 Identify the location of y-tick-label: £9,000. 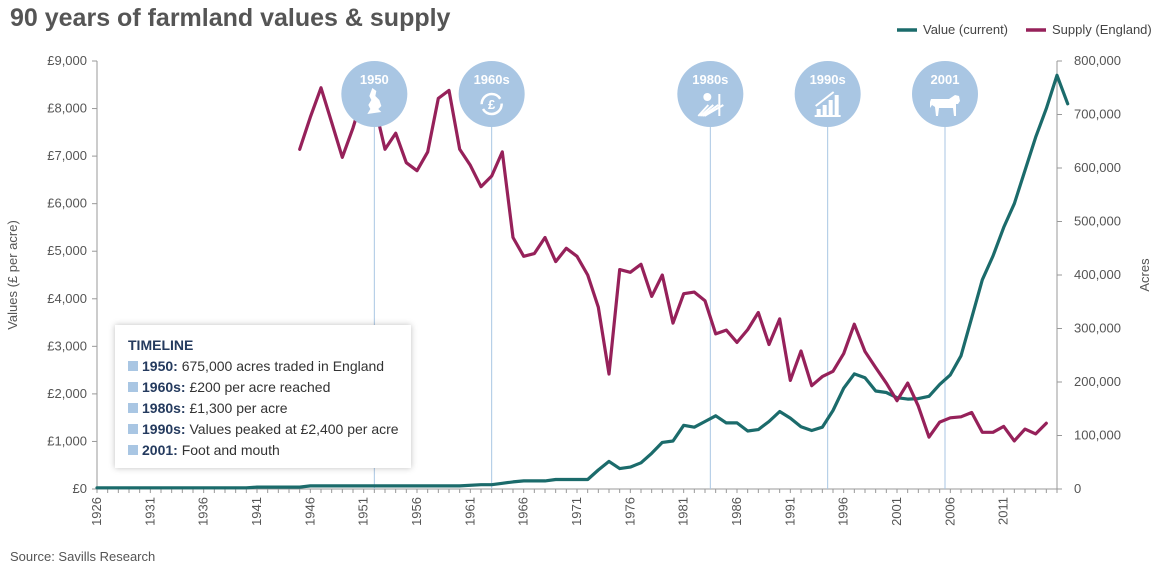
(67, 60).